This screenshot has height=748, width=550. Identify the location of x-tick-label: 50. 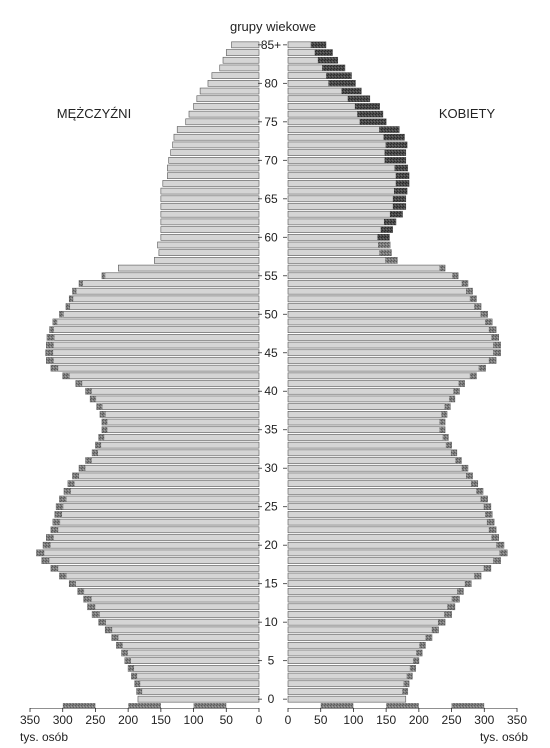
(321, 720).